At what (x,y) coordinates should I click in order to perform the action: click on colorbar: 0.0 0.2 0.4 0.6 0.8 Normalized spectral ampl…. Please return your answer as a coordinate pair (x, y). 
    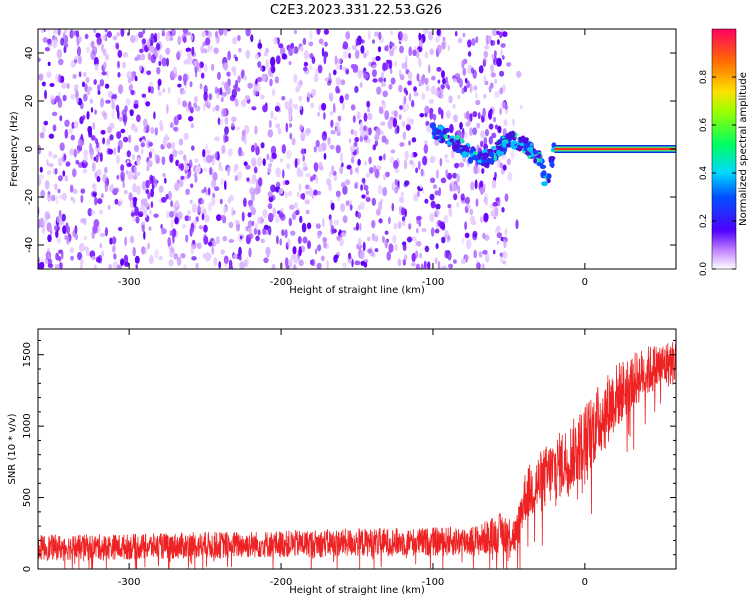
    Looking at the image, I should click on (724, 152).